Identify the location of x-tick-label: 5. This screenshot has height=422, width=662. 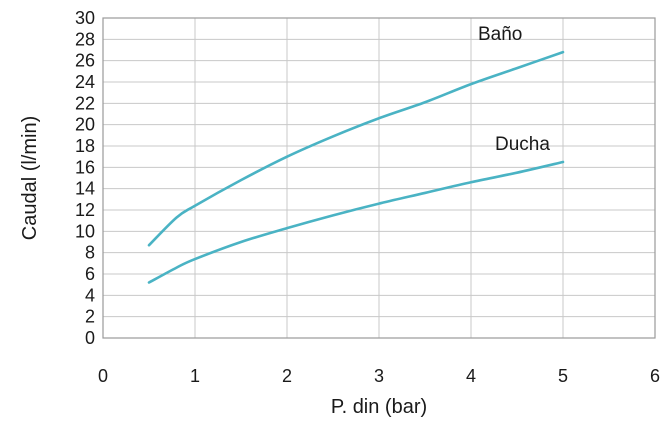
(563, 376).